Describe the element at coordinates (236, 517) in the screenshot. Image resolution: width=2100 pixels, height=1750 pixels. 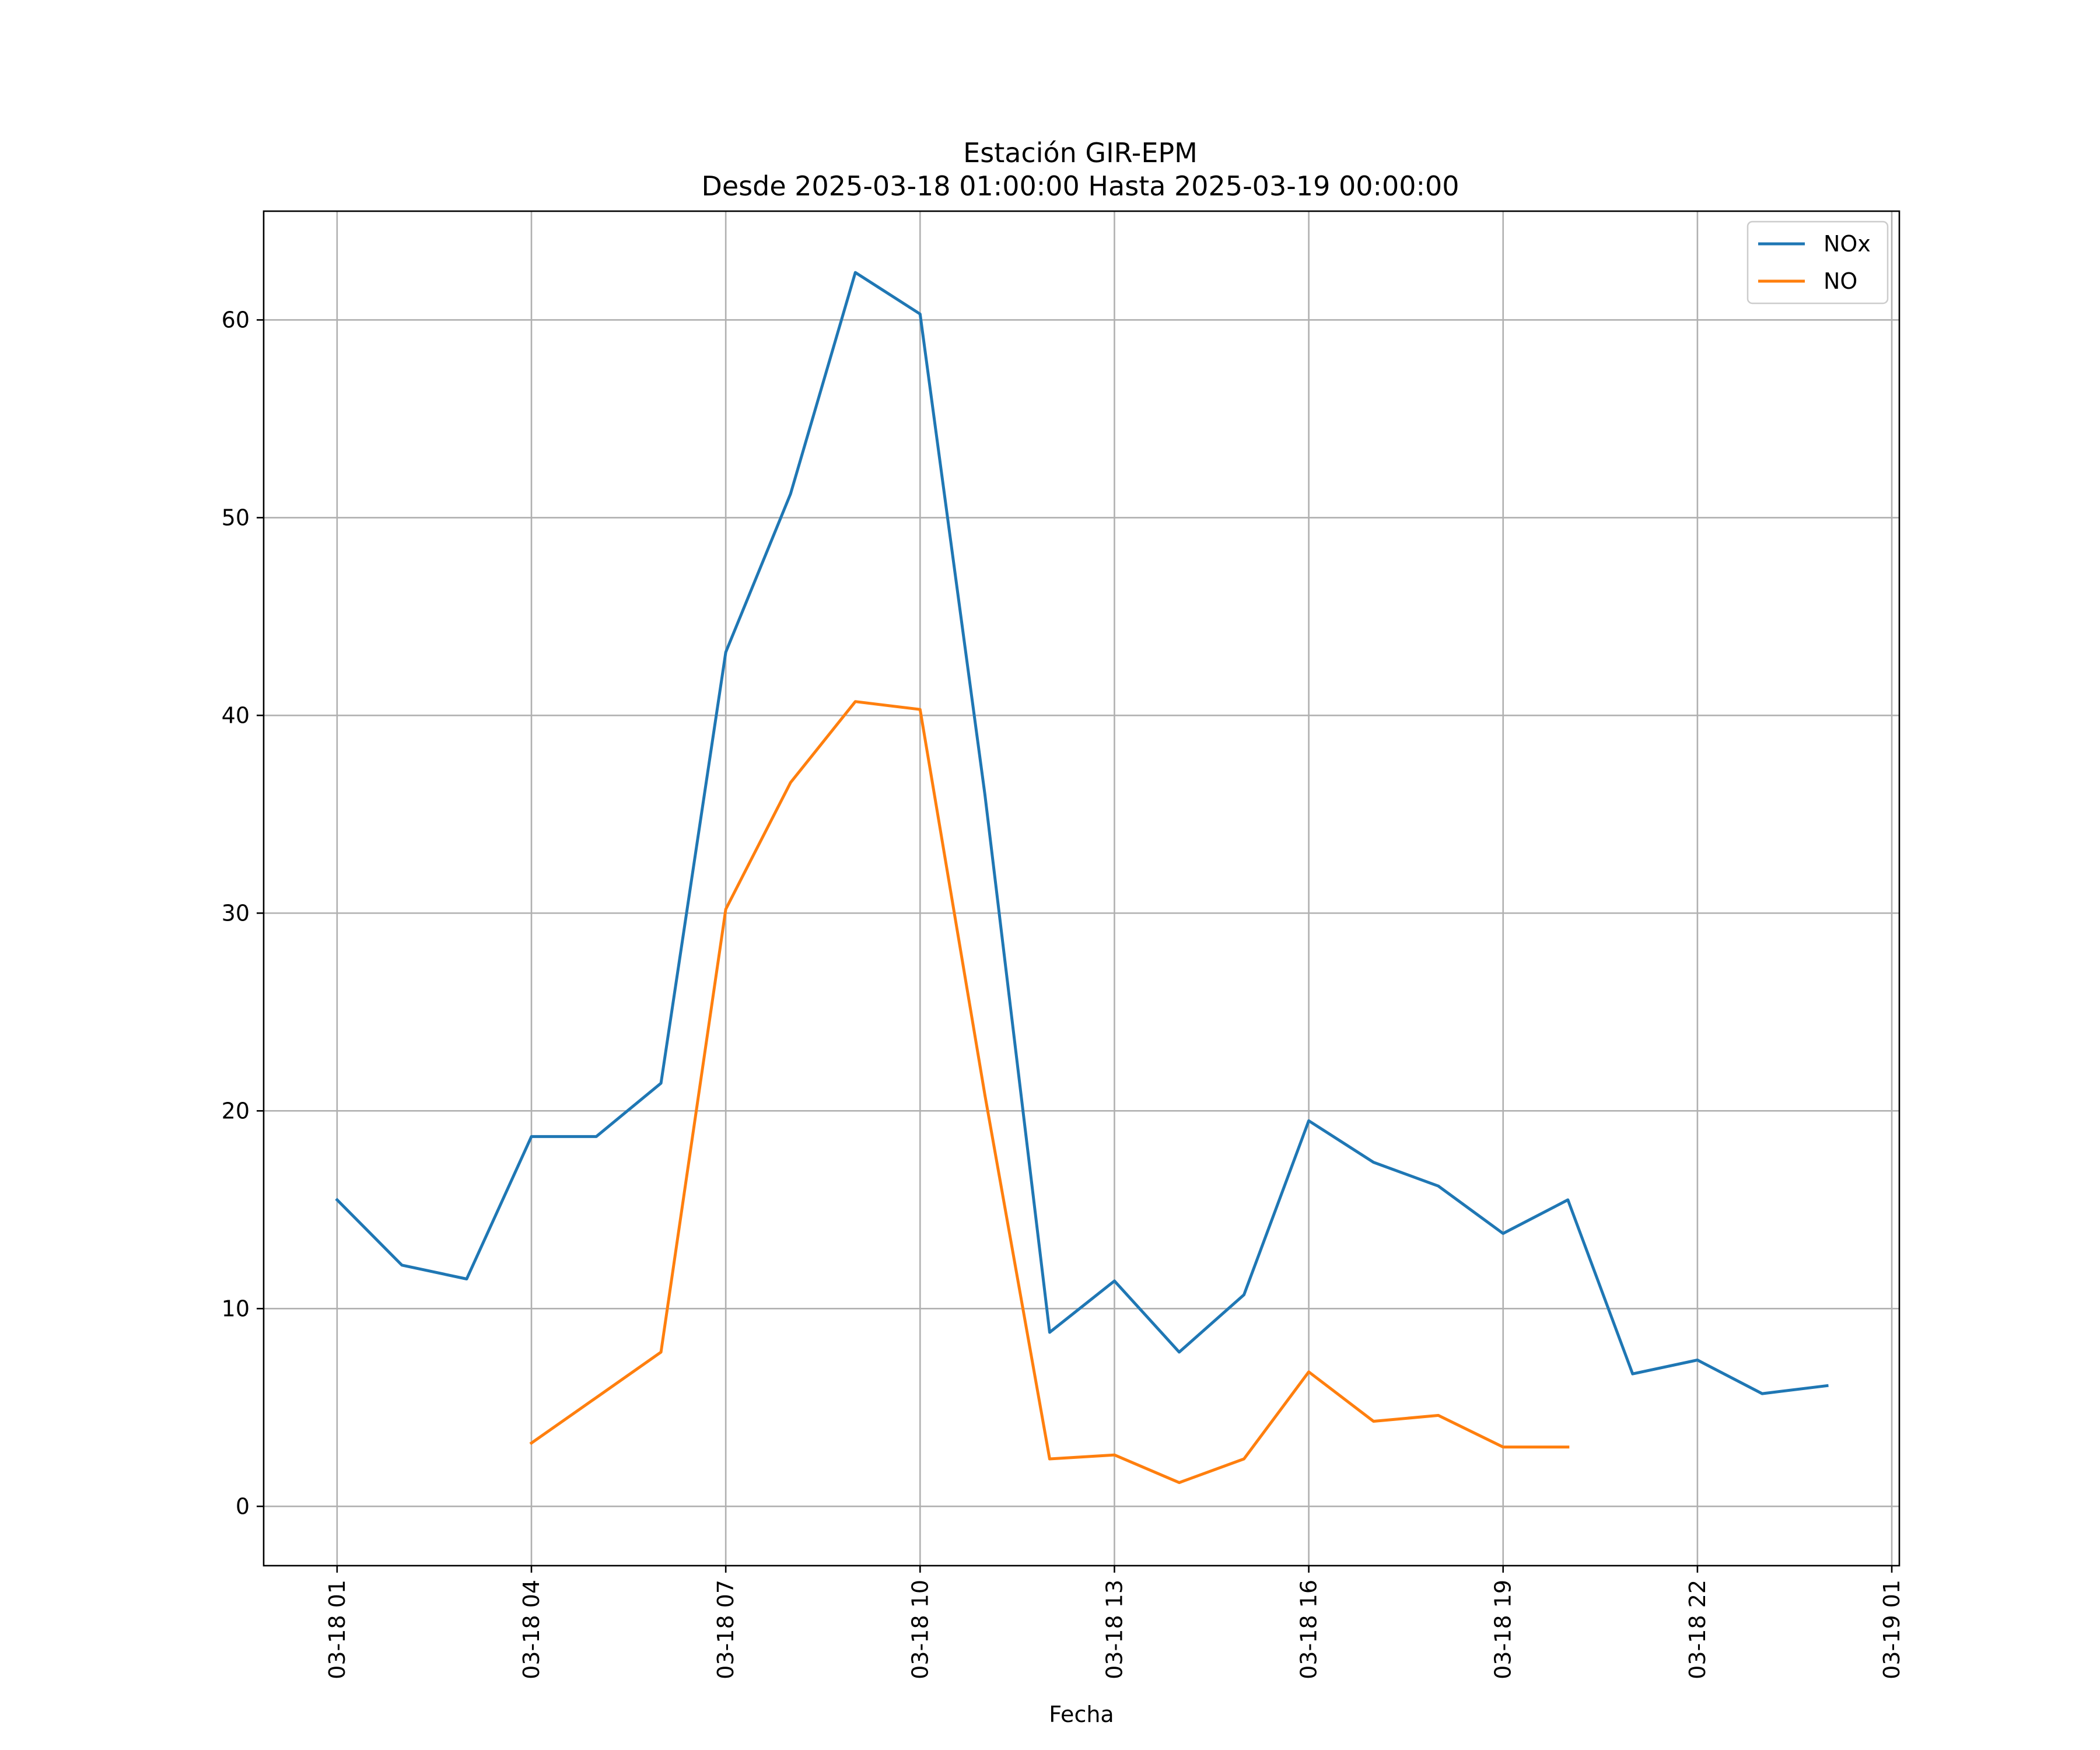
I see `y-tick-label: 50` at that location.